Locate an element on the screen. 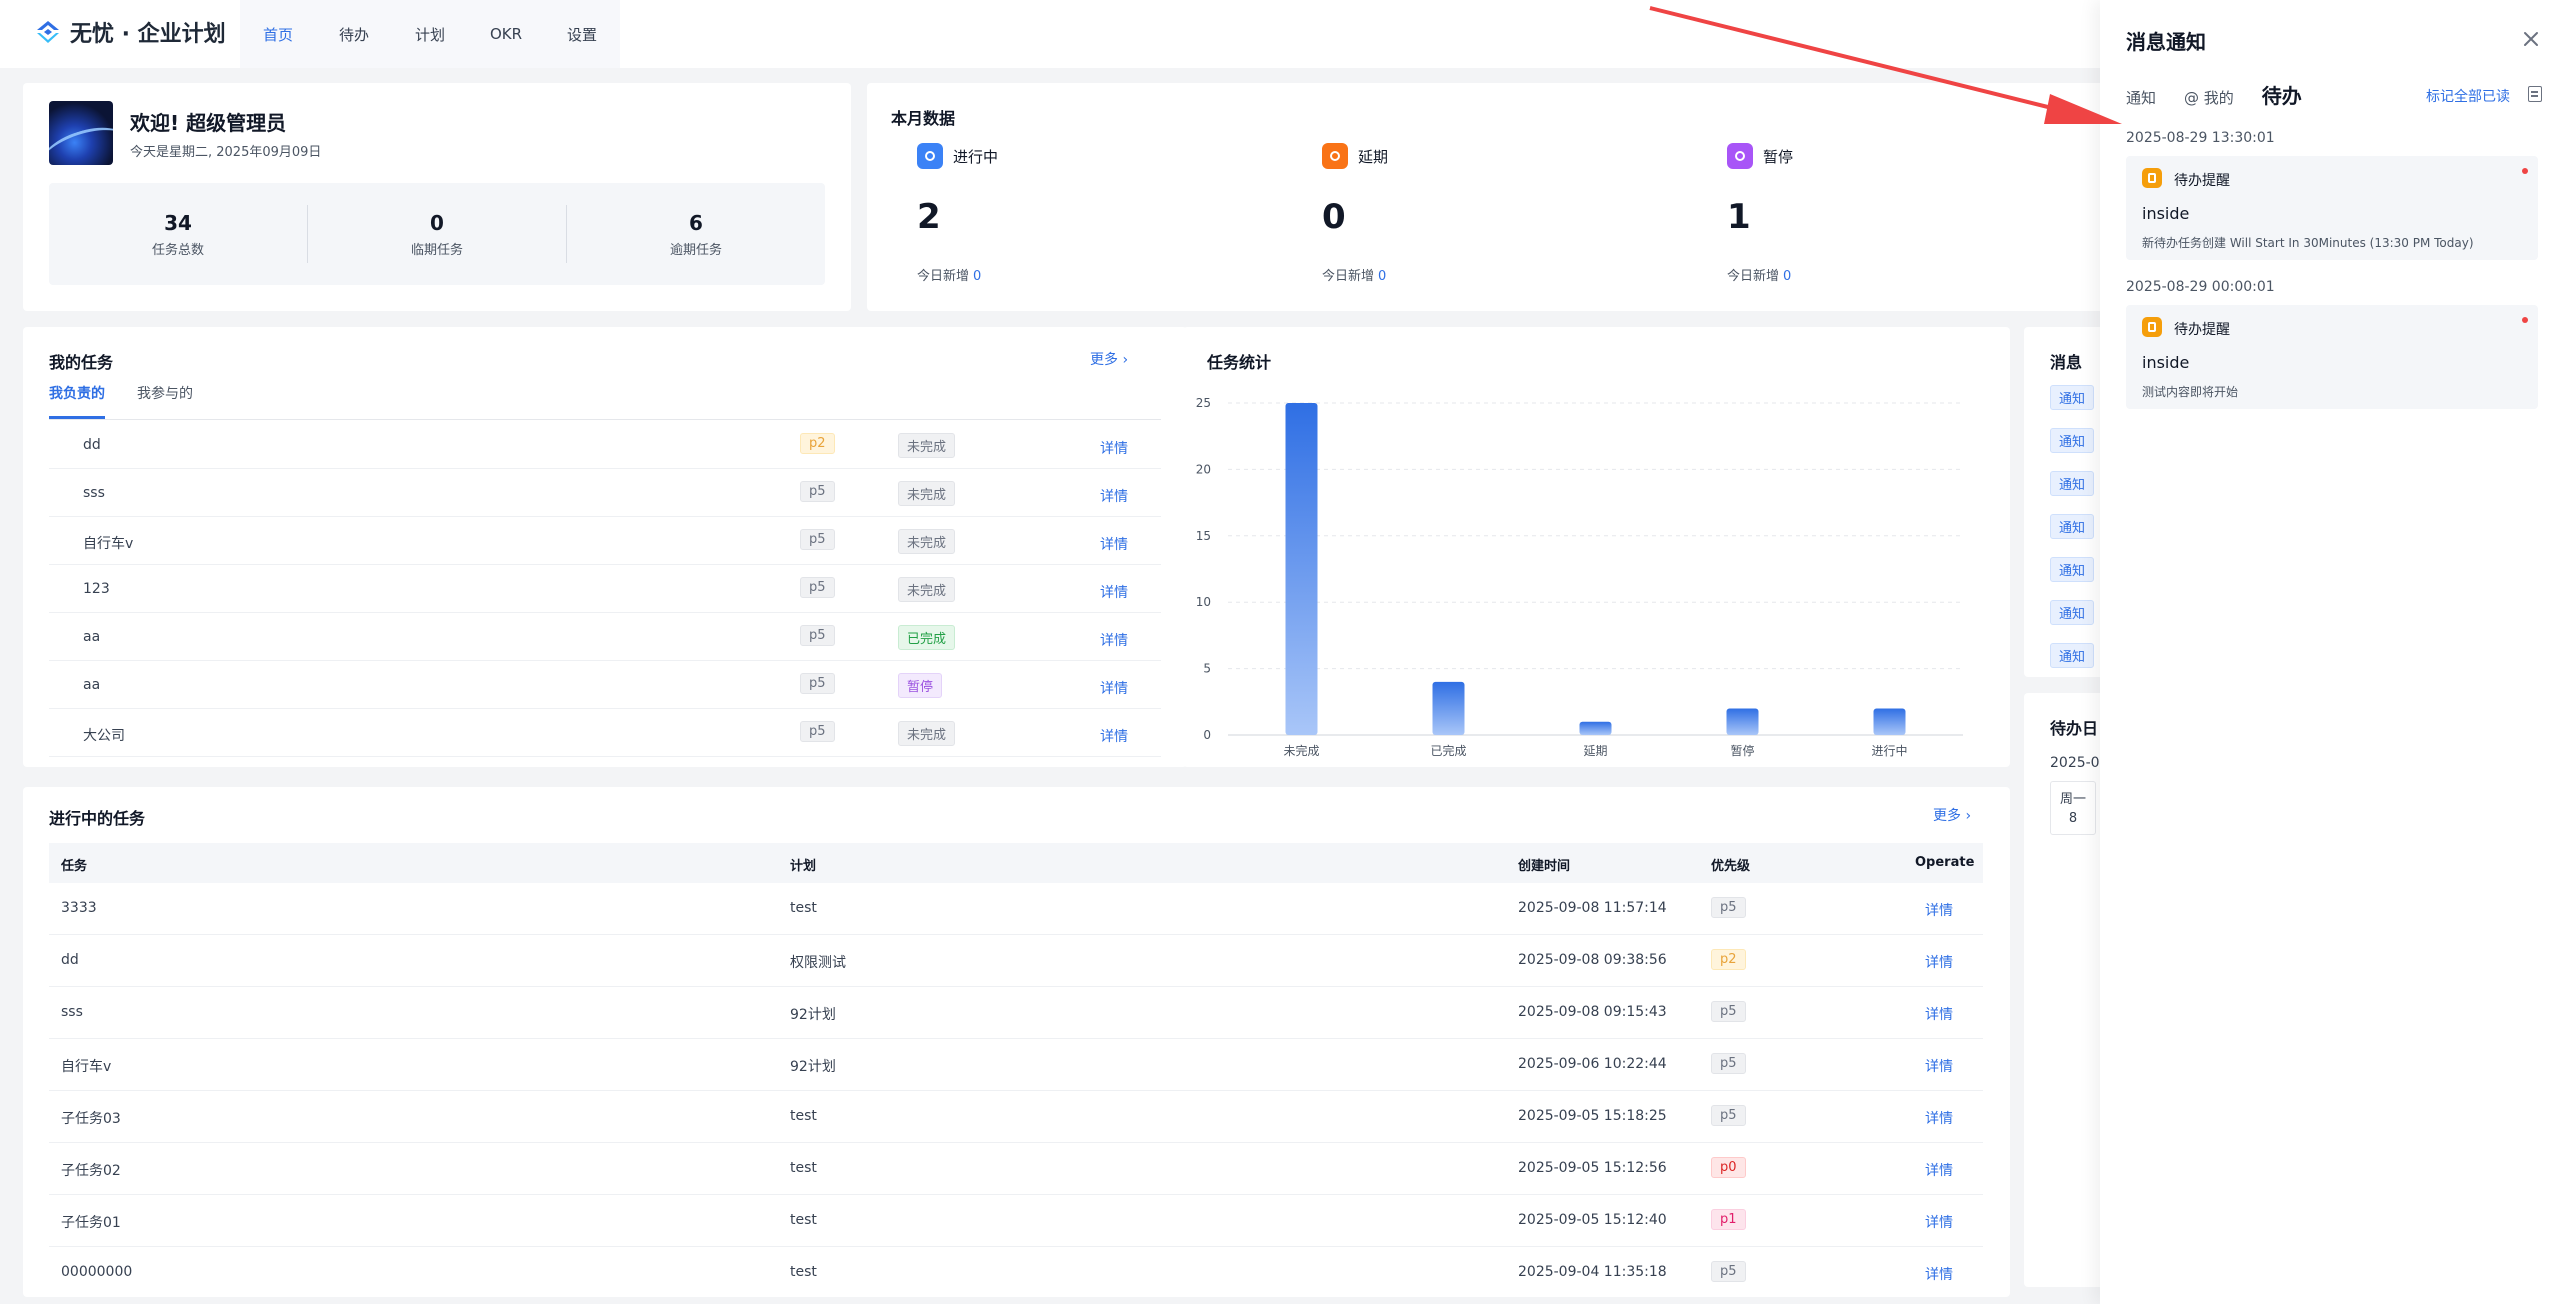 Image resolution: width=2559 pixels, height=1304 pixels. month-stat-1: 延期 0 今日新增 0 is located at coordinates (1355, 213).